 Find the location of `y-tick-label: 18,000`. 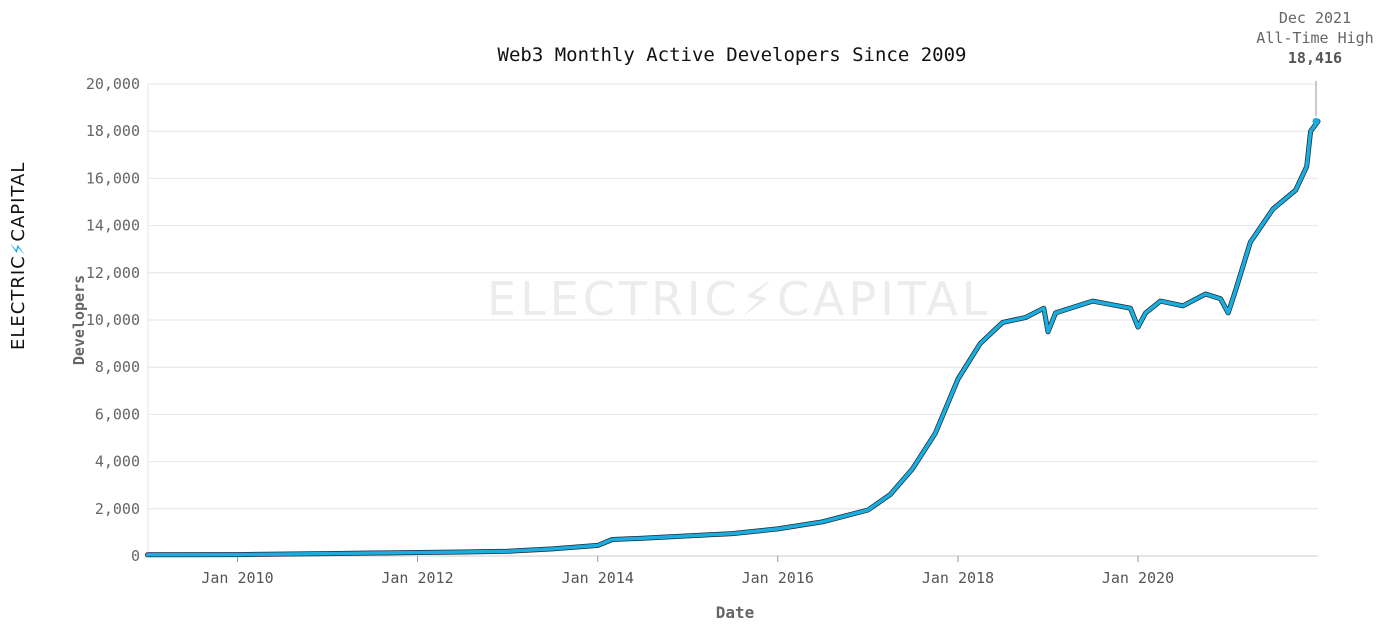

y-tick-label: 18,000 is located at coordinates (113, 131).